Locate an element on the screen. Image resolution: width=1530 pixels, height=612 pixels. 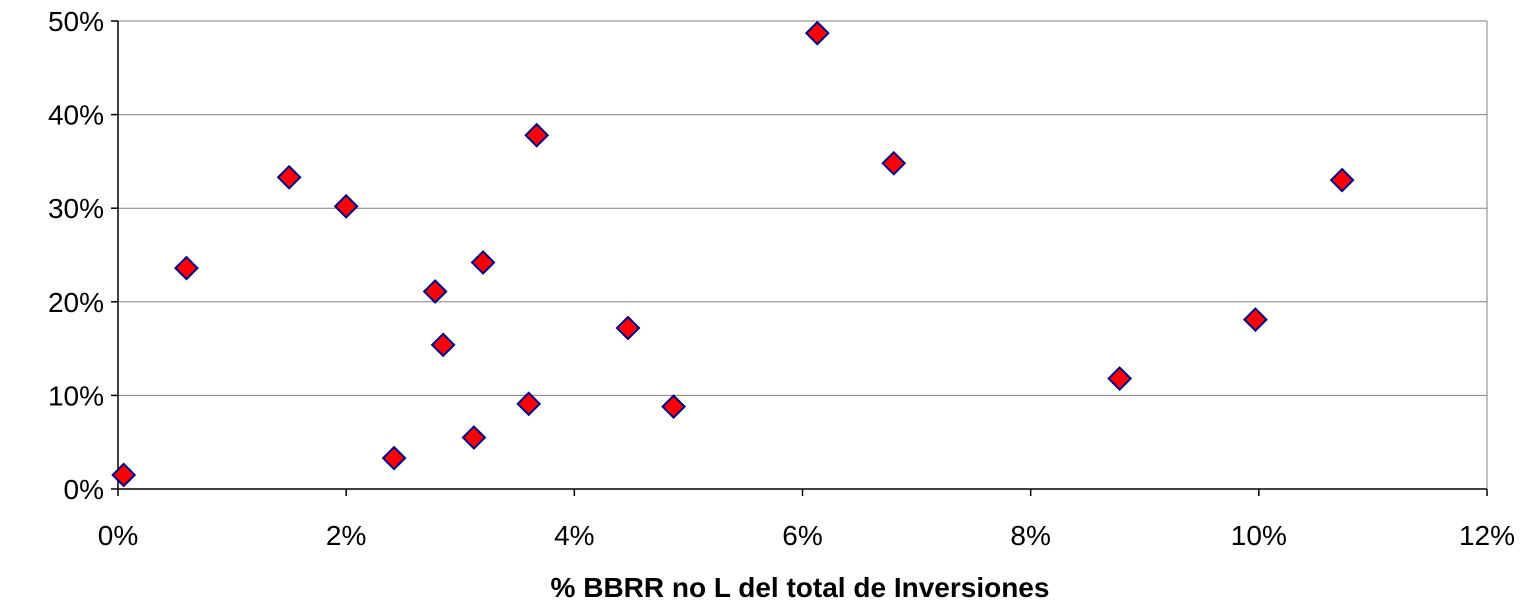
x-tick-label: 2% is located at coordinates (346, 535).